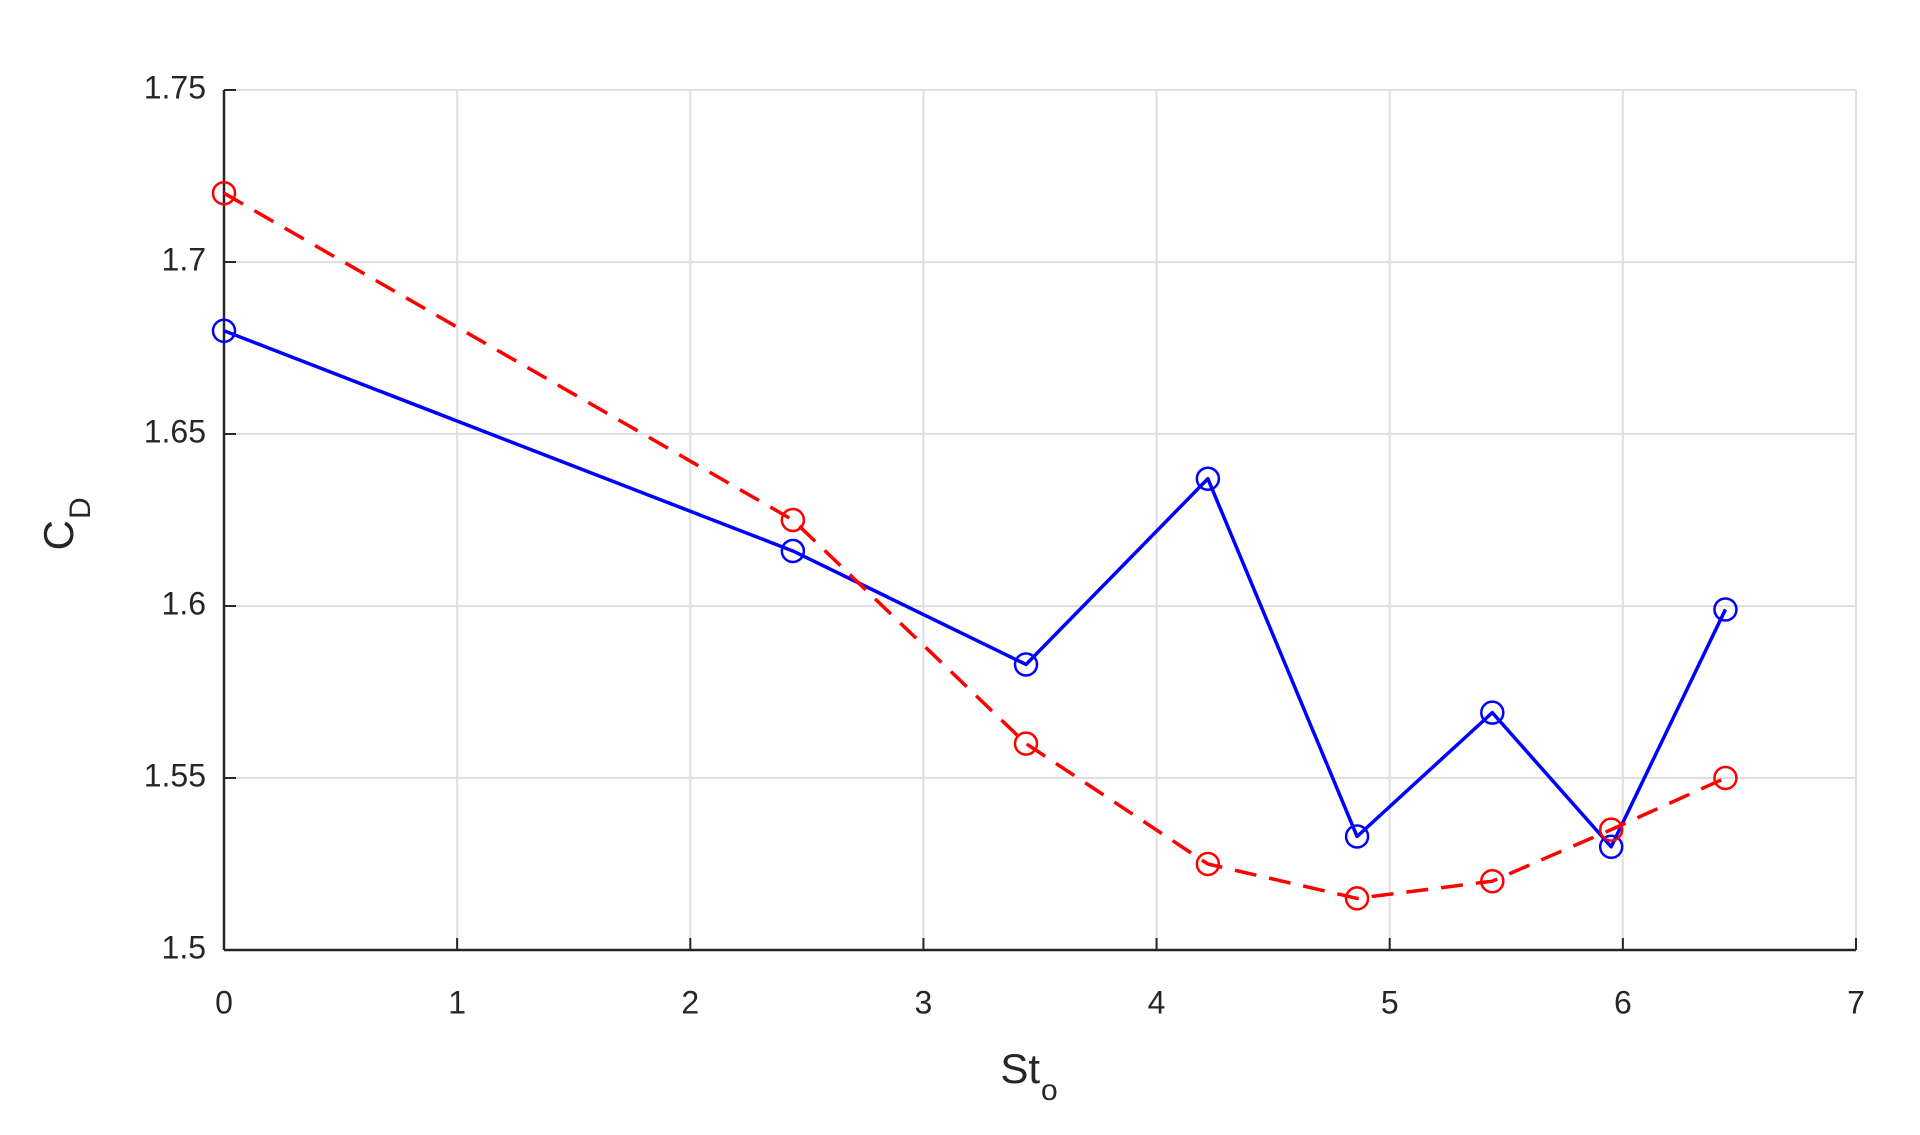  Describe the element at coordinates (80, 508) in the screenshot. I see `y-axis-label-subscript: D` at that location.